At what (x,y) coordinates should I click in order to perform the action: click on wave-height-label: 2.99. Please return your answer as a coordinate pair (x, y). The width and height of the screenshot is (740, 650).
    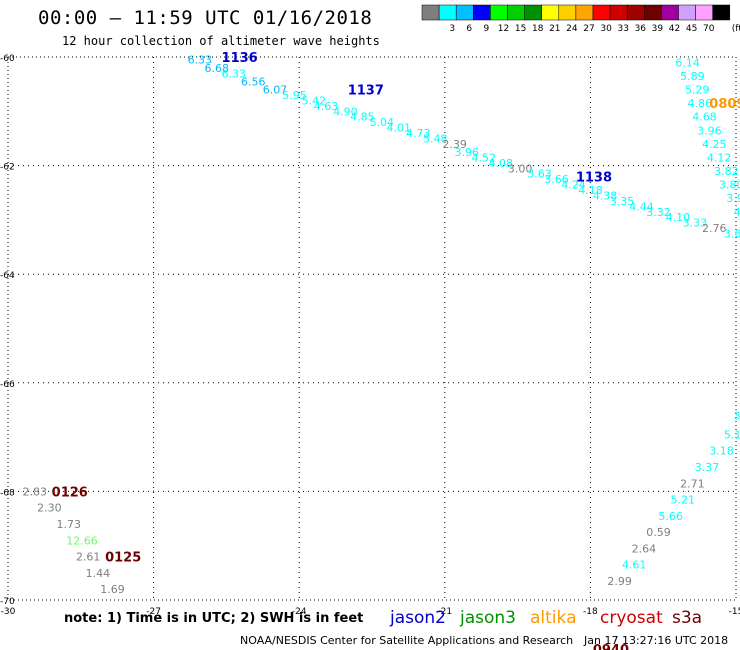
    Looking at the image, I should click on (619, 581).